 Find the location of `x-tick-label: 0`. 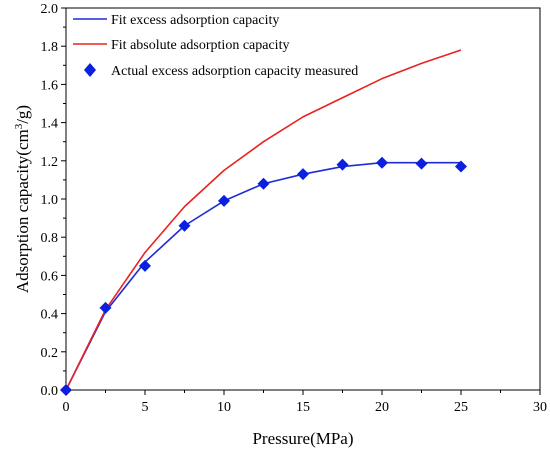

x-tick-label: 0 is located at coordinates (66, 407).